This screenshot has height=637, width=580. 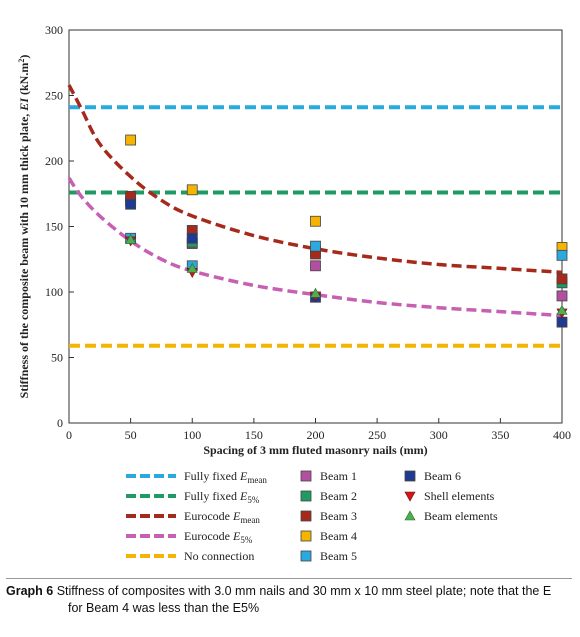 I want to click on legend-entry-beam-3: Beam 3, so click(x=328, y=516).